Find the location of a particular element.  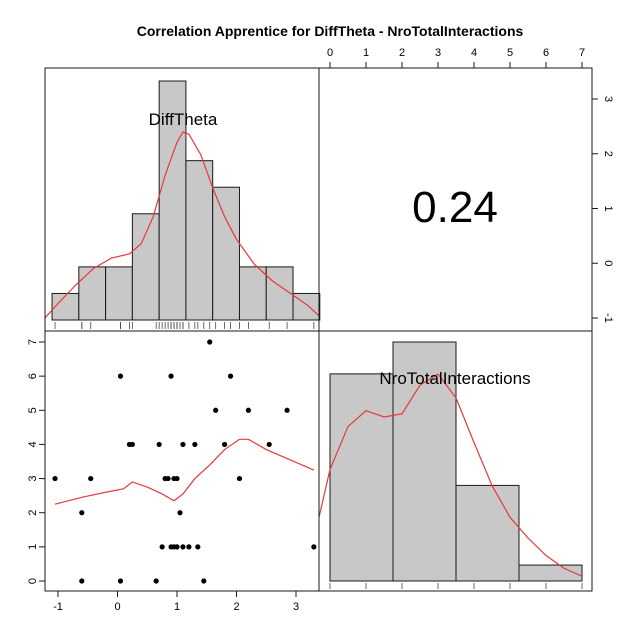

right-axis-tick-label: -1 is located at coordinates (608, 318).